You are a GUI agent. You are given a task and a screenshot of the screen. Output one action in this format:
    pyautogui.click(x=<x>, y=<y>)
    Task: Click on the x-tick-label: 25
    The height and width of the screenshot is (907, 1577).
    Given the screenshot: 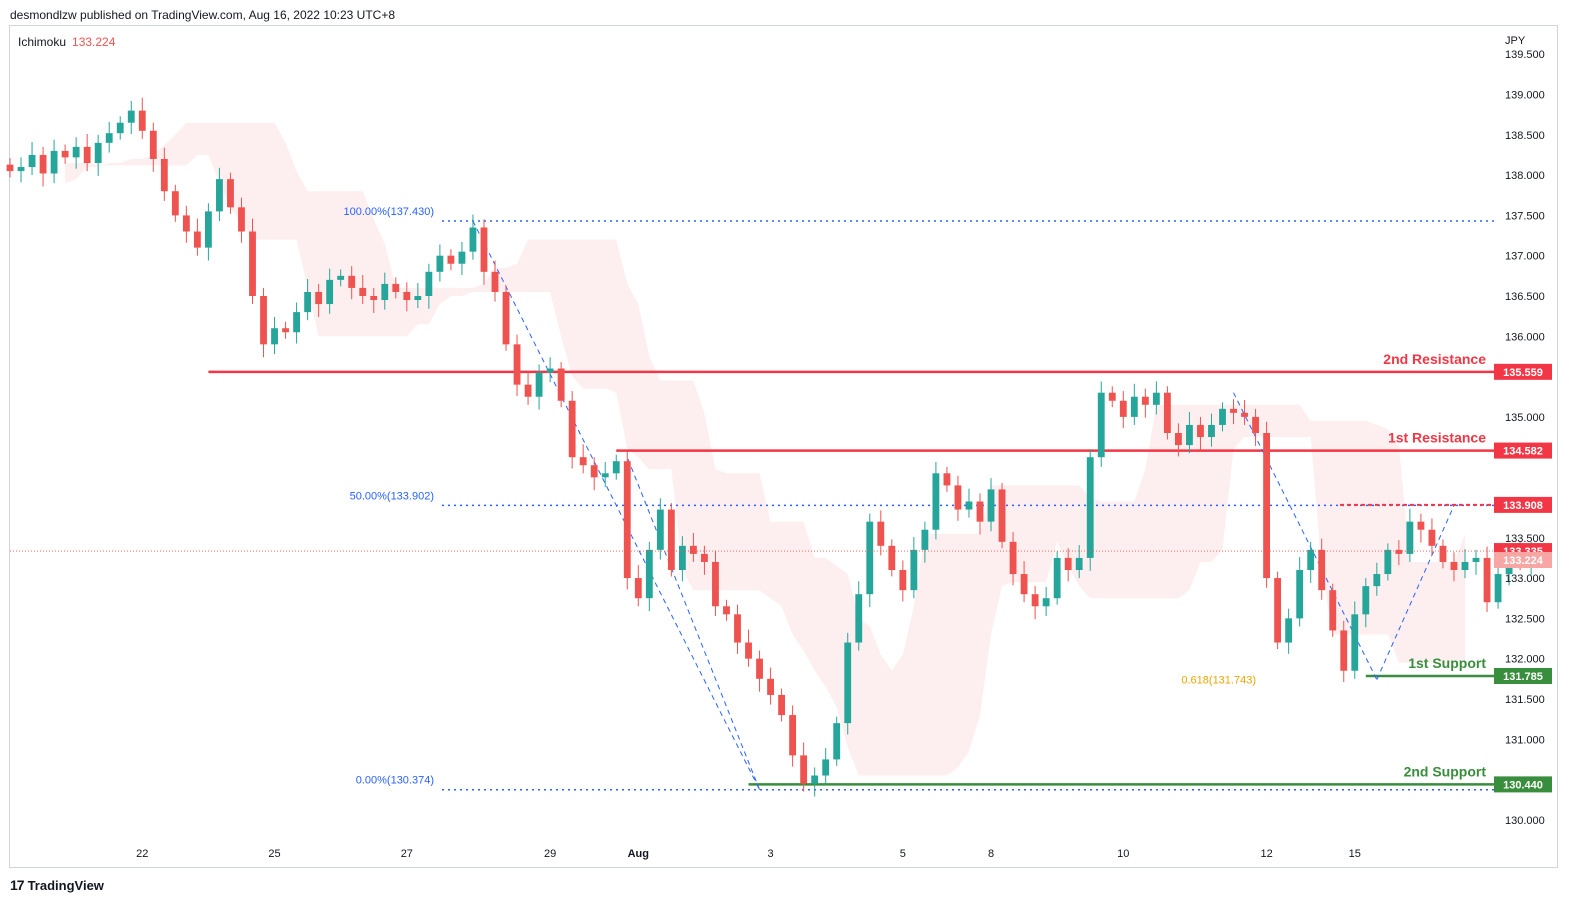 What is the action you would take?
    pyautogui.click(x=274, y=854)
    